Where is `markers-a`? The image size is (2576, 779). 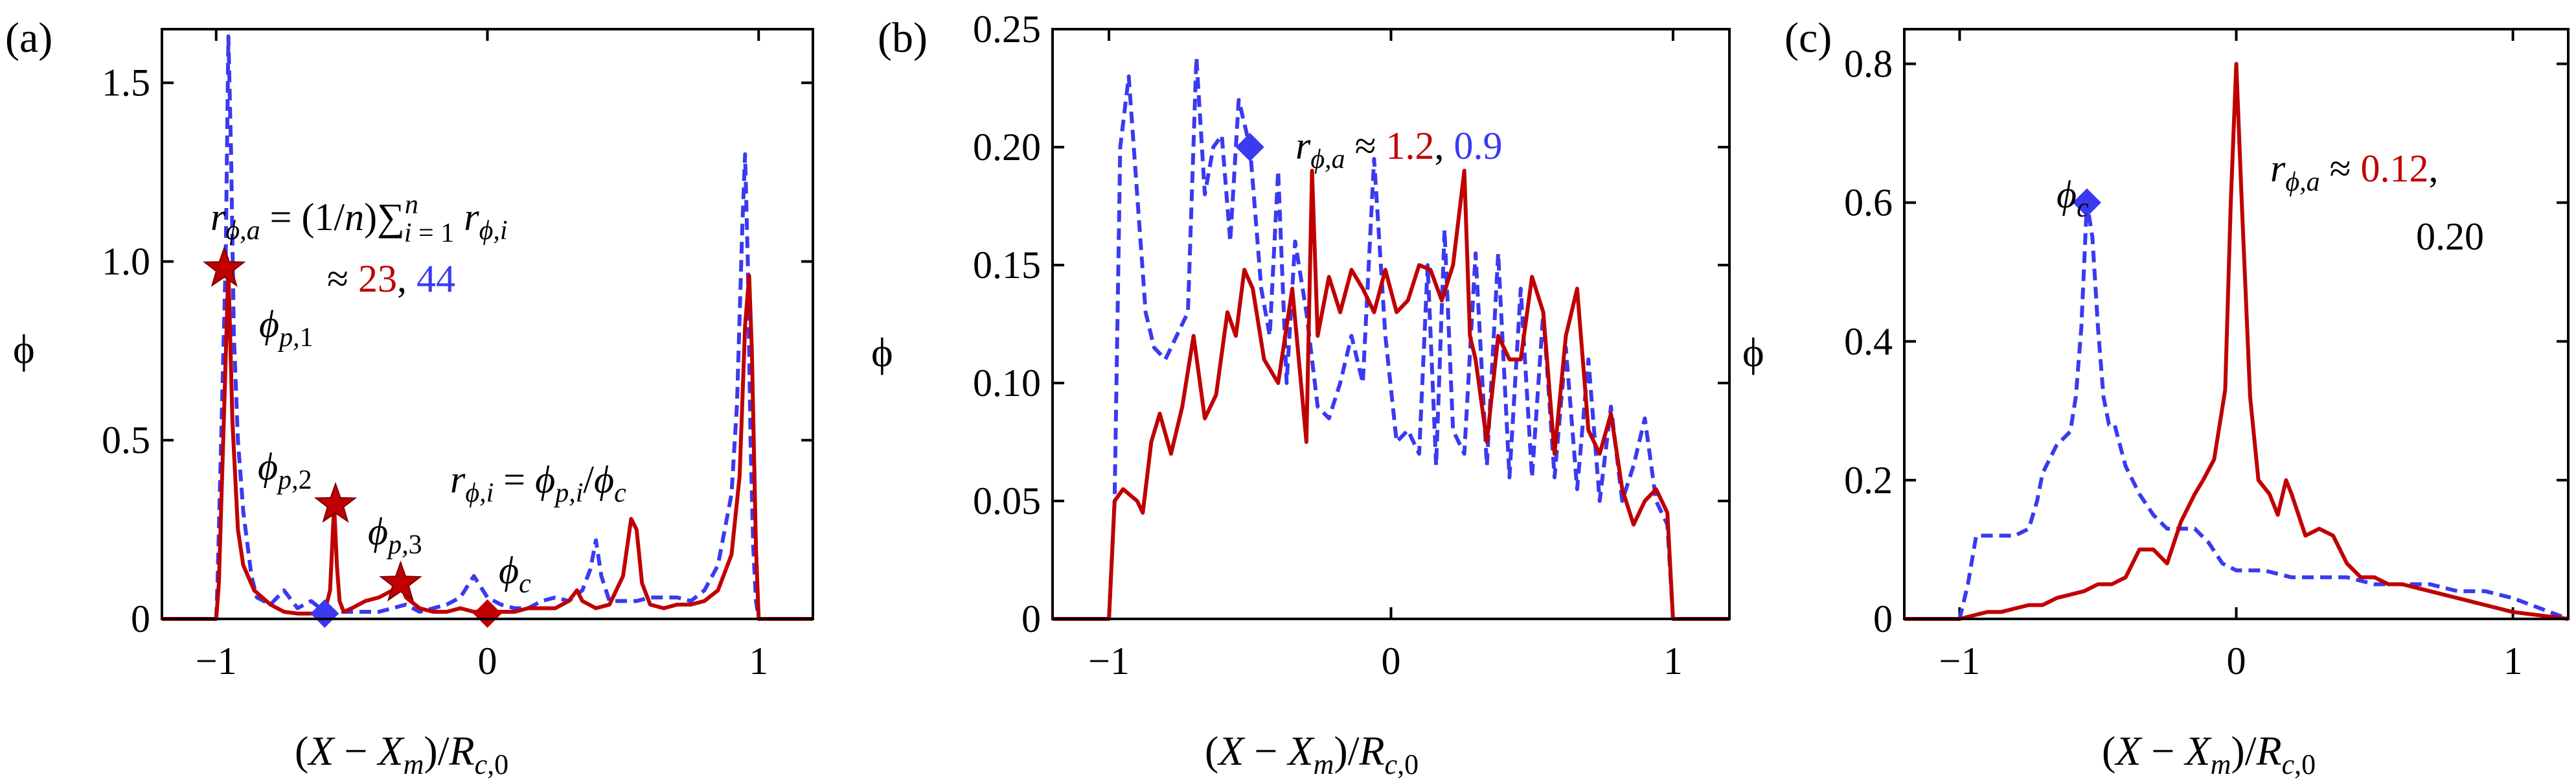
markers-a is located at coordinates (352, 437).